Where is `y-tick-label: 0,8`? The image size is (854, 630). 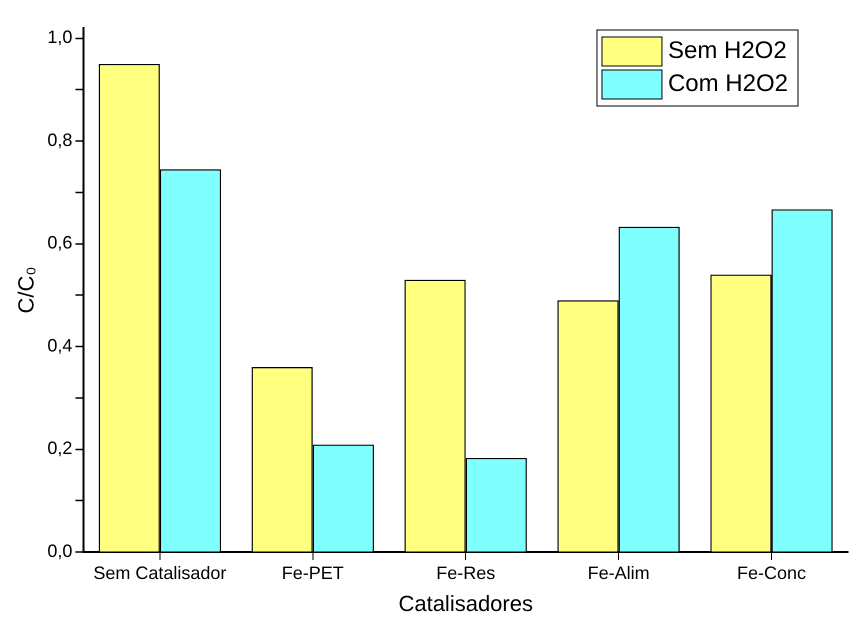 y-tick-label: 0,8 is located at coordinates (59, 140).